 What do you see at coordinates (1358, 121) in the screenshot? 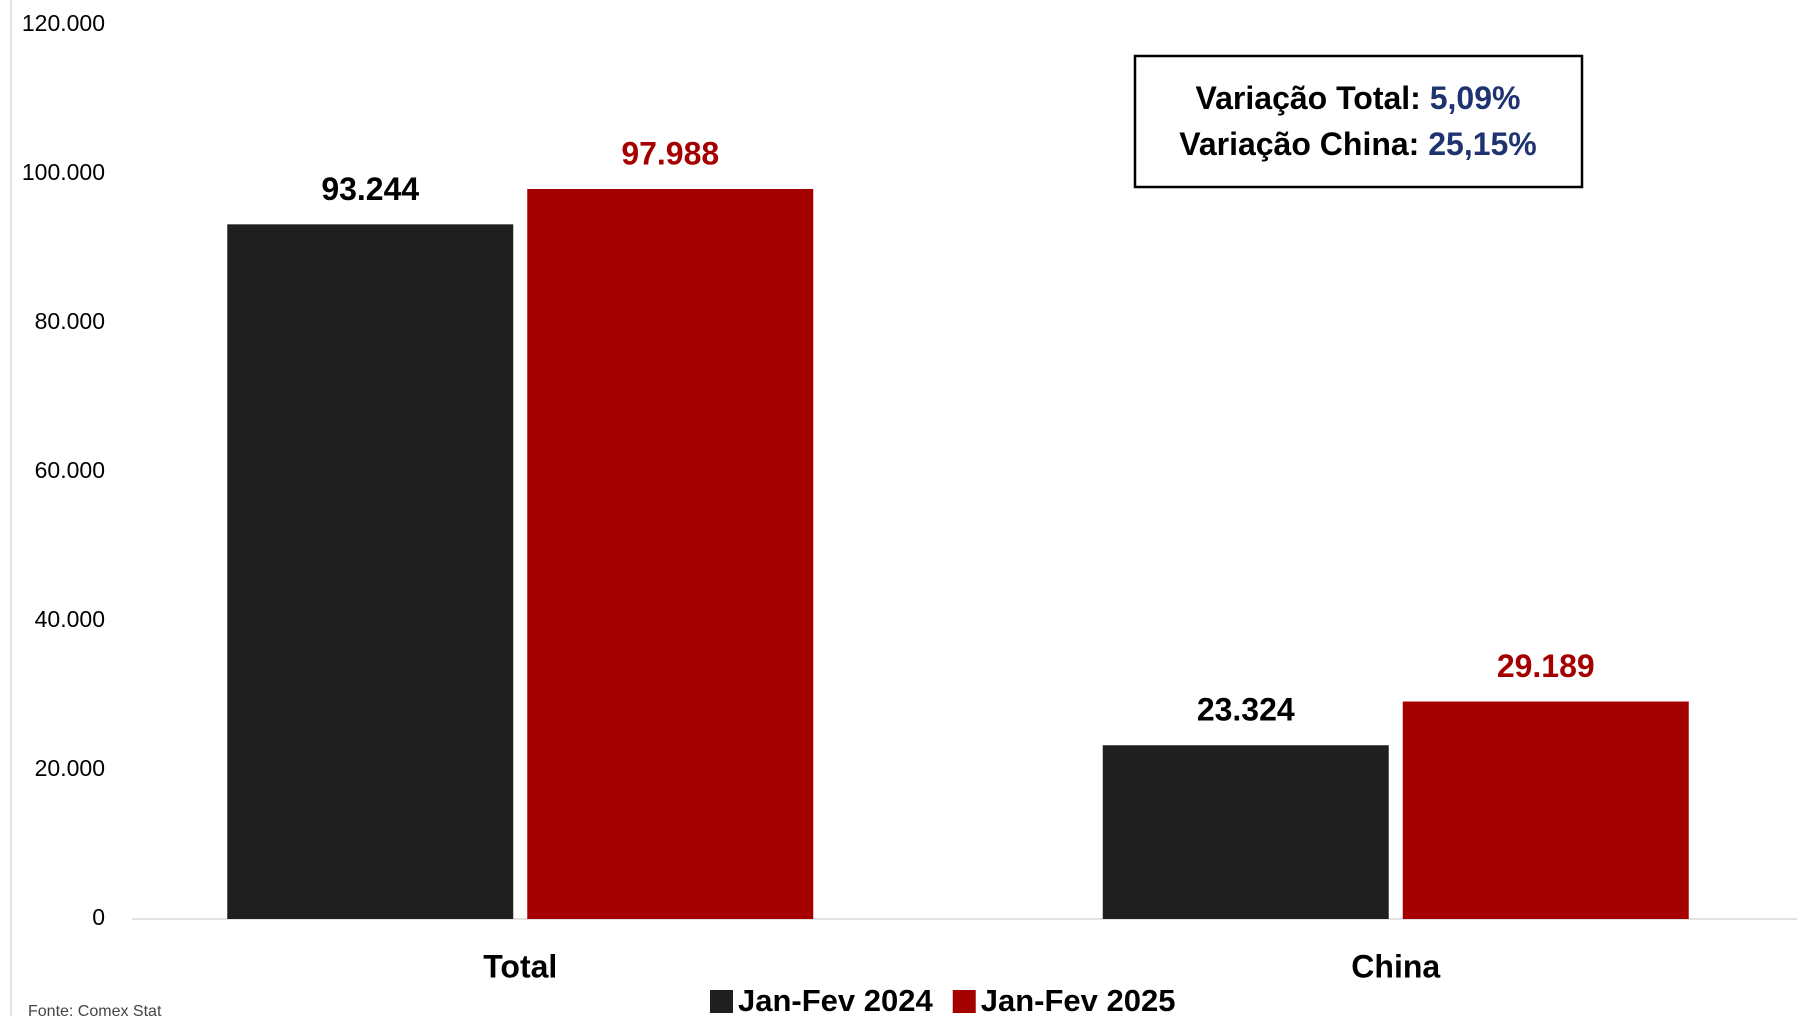
I see `annotation-box` at bounding box center [1358, 121].